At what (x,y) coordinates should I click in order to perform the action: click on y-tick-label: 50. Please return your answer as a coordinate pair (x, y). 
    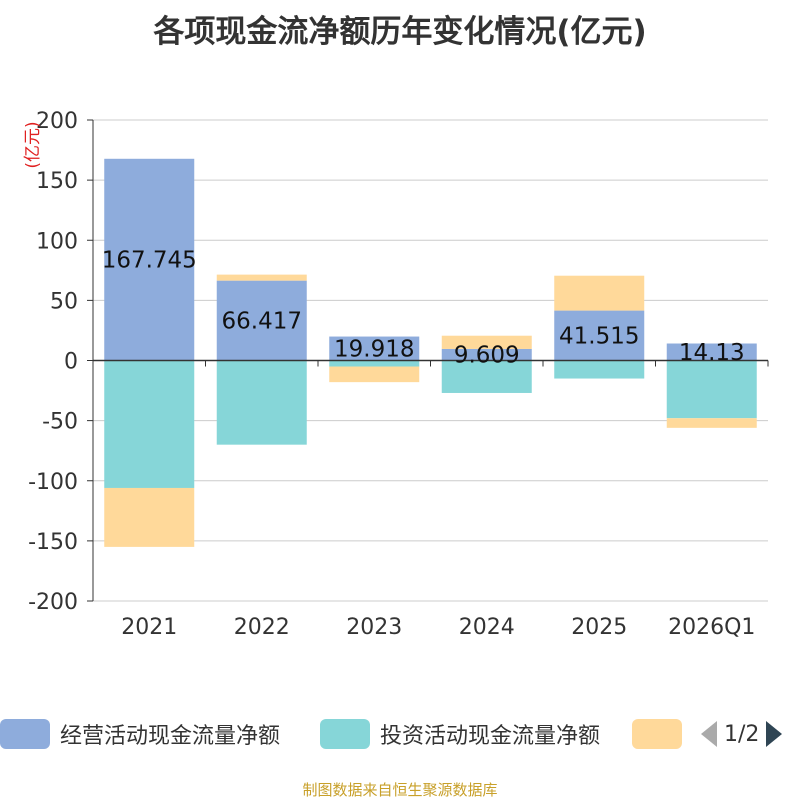
    Looking at the image, I should click on (64, 301).